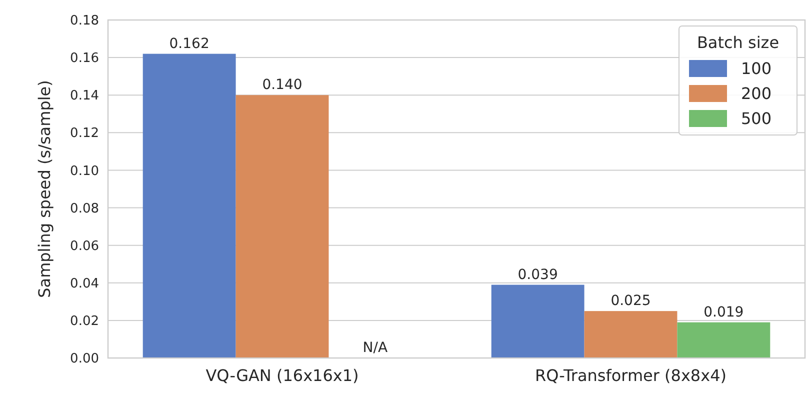 The height and width of the screenshot is (395, 812). What do you see at coordinates (84, 21) in the screenshot?
I see `y-tick-label: 0.18` at bounding box center [84, 21].